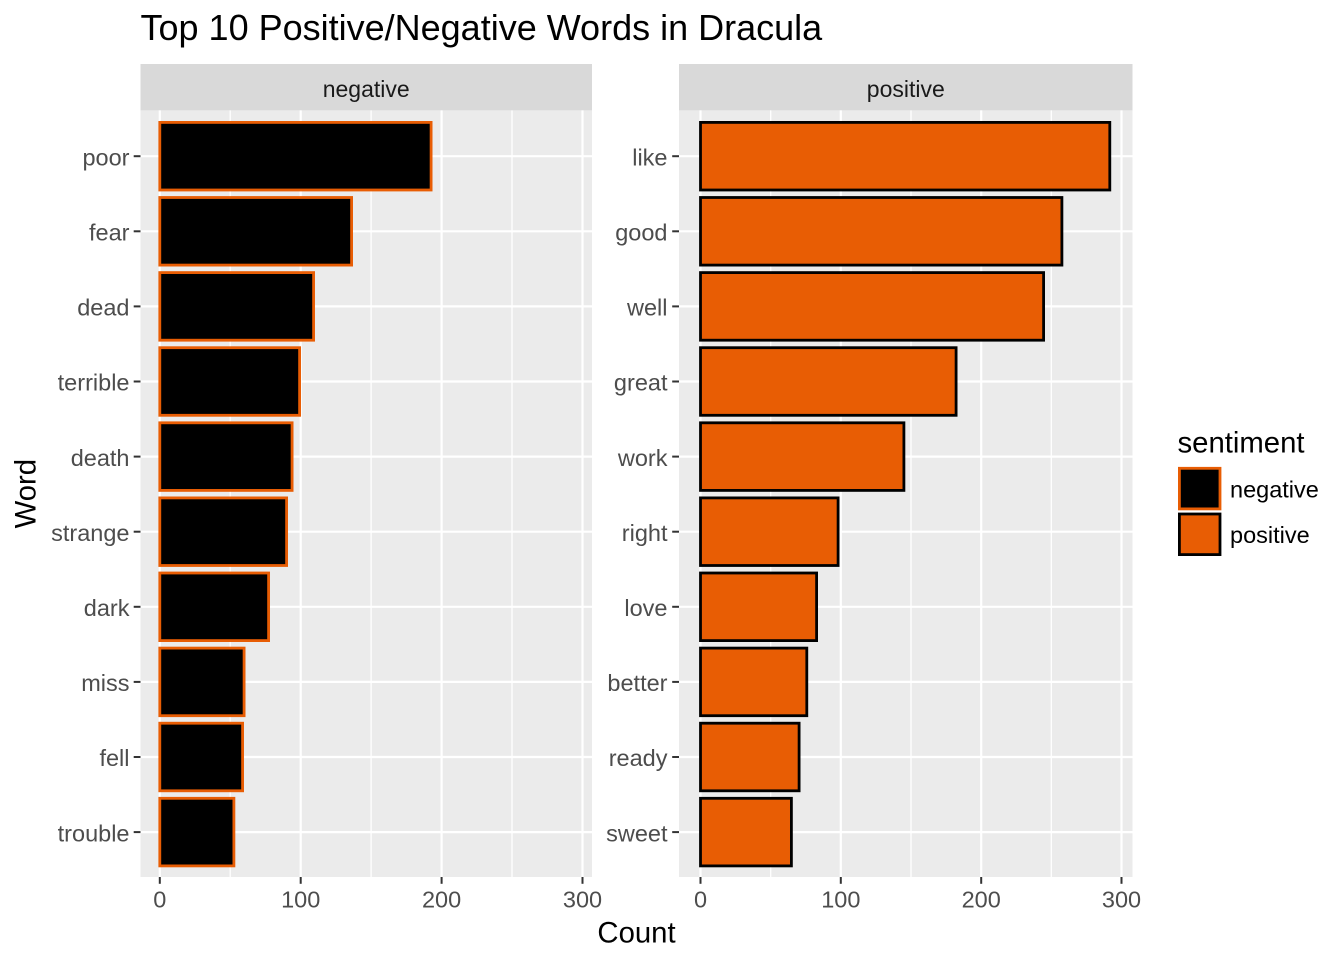  I want to click on svg-text: Word, so click(26, 493).